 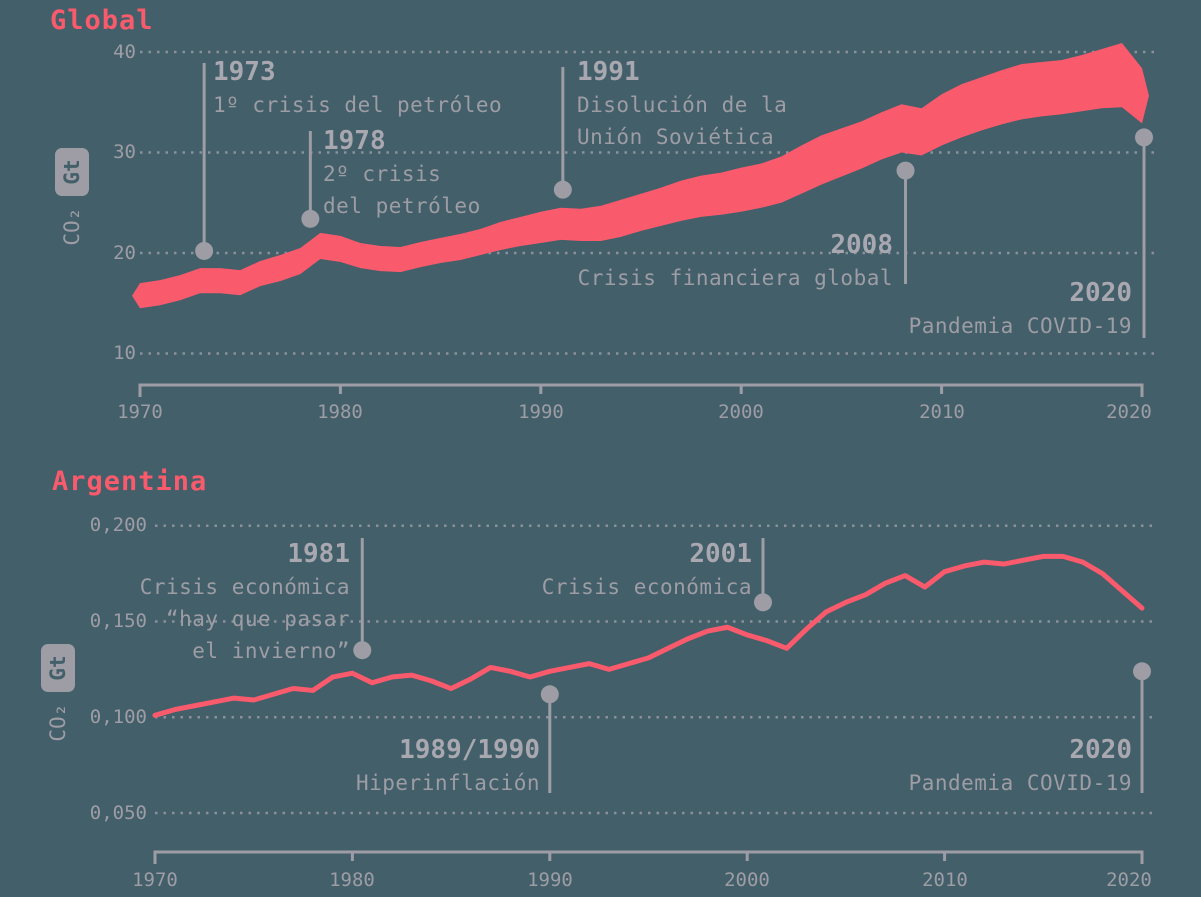 I want to click on annotation-year: 2008, so click(x=861, y=245).